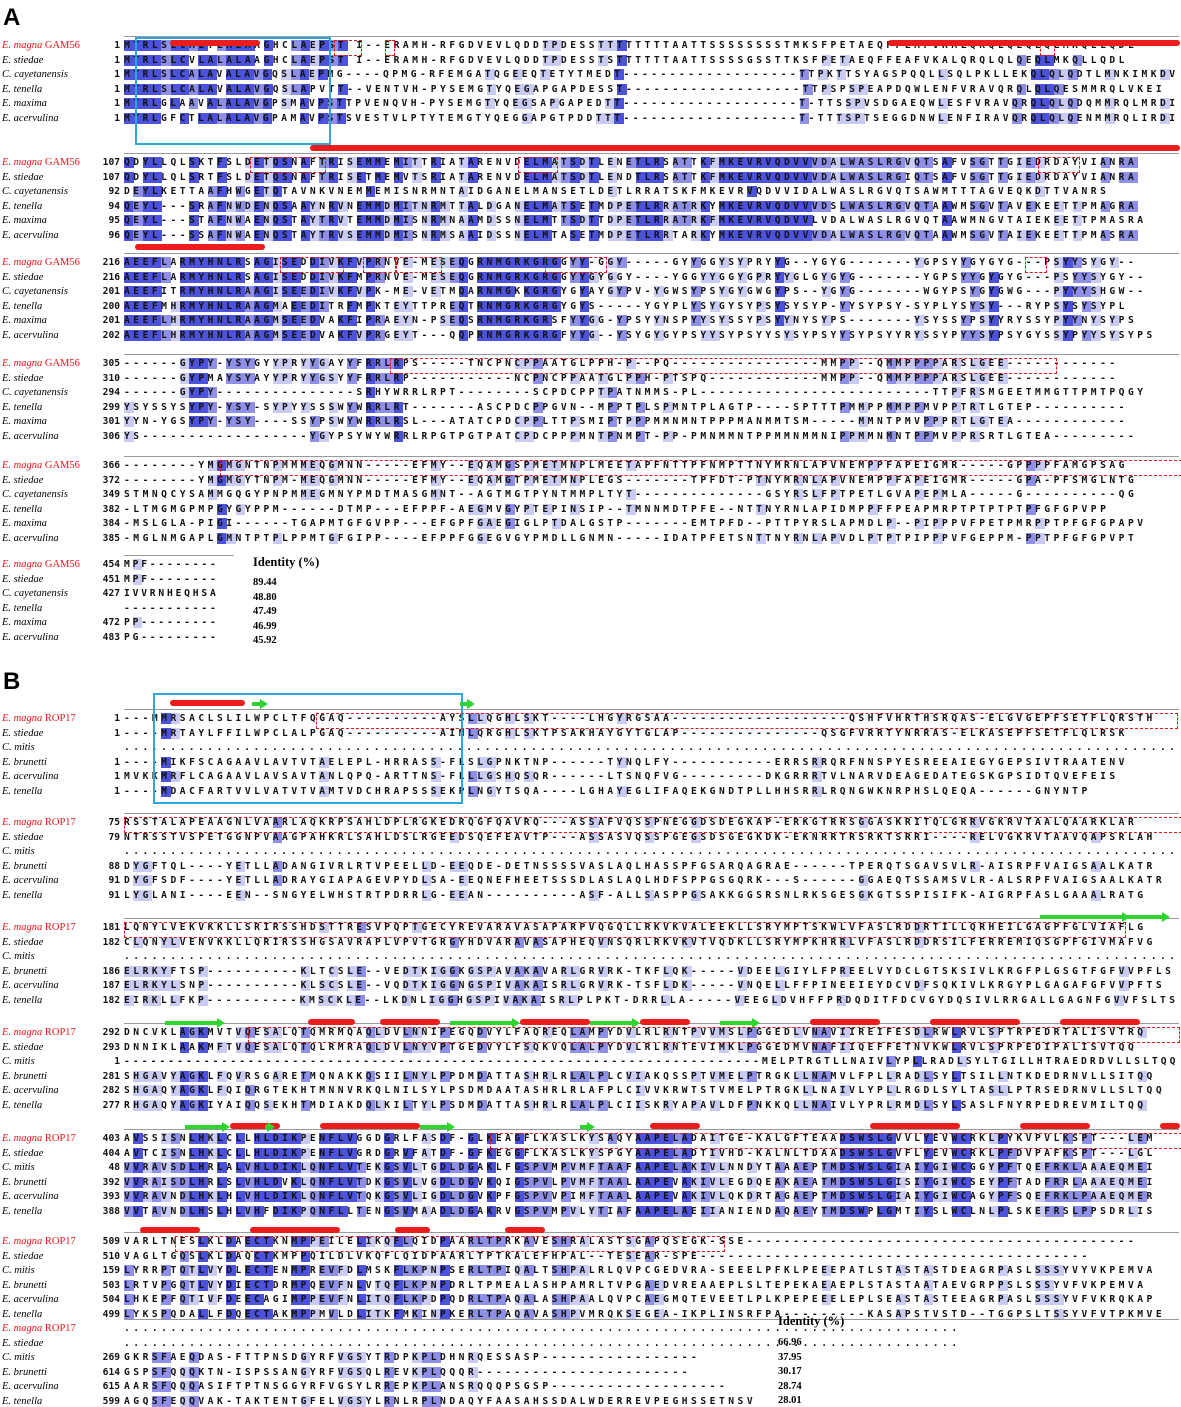  I want to click on residue-position: 1, so click(117, 1061).